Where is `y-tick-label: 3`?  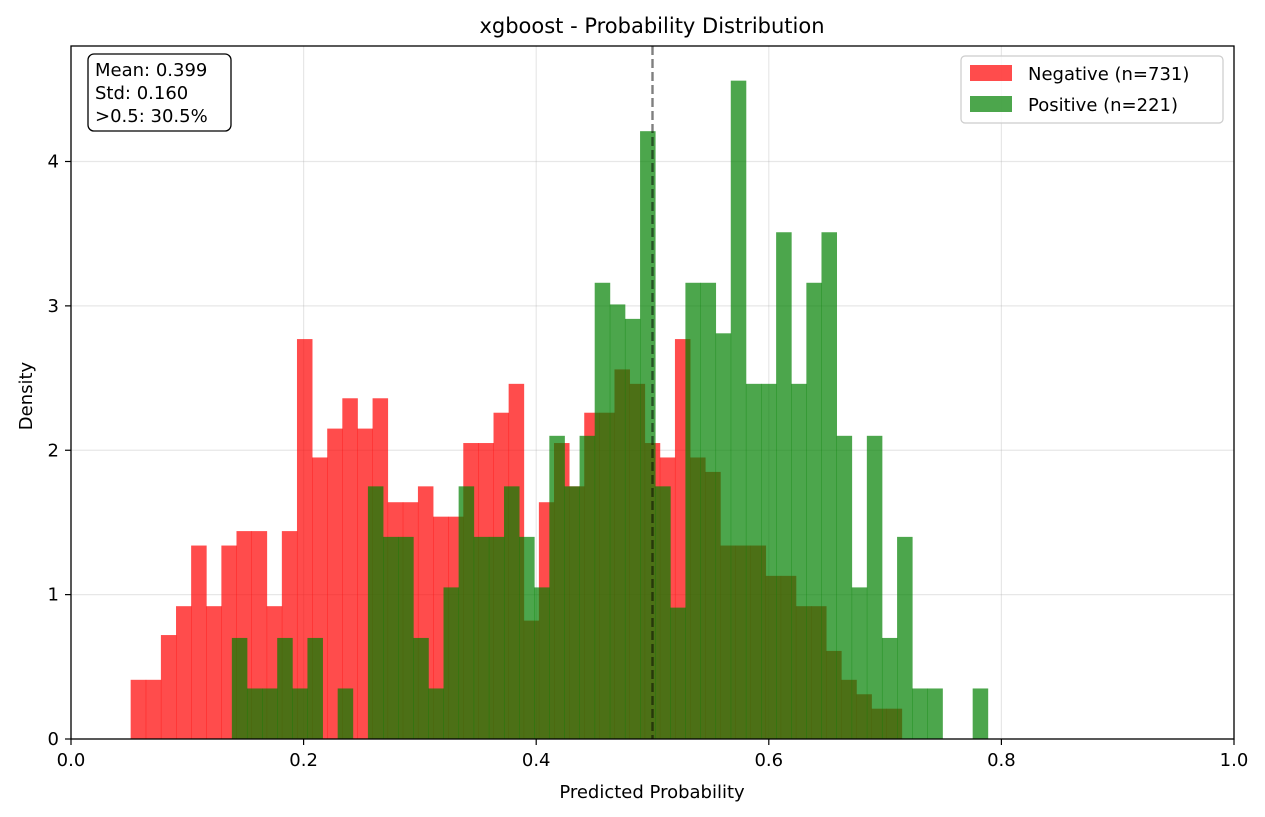 y-tick-label: 3 is located at coordinates (53, 306).